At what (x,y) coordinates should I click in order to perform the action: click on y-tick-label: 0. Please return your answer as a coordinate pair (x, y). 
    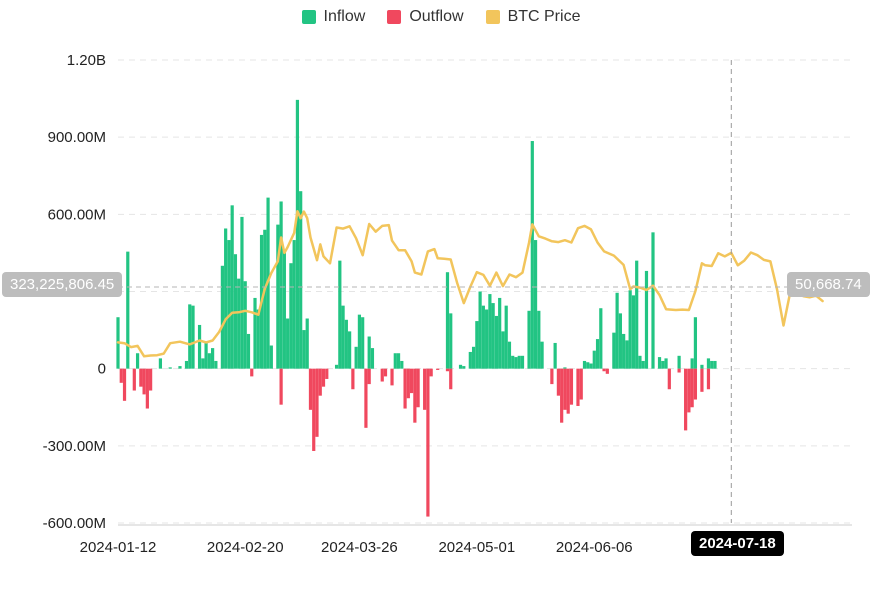
    Looking at the image, I should click on (102, 369).